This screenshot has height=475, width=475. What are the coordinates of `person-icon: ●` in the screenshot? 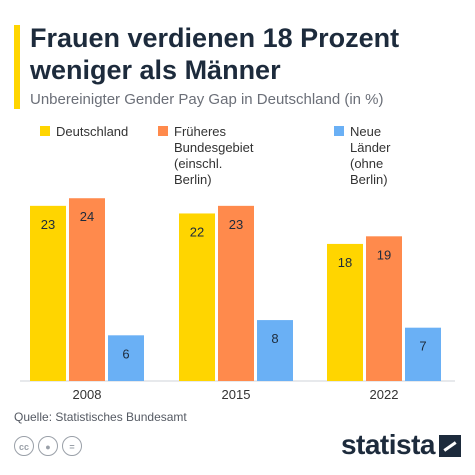 It's located at (48, 446).